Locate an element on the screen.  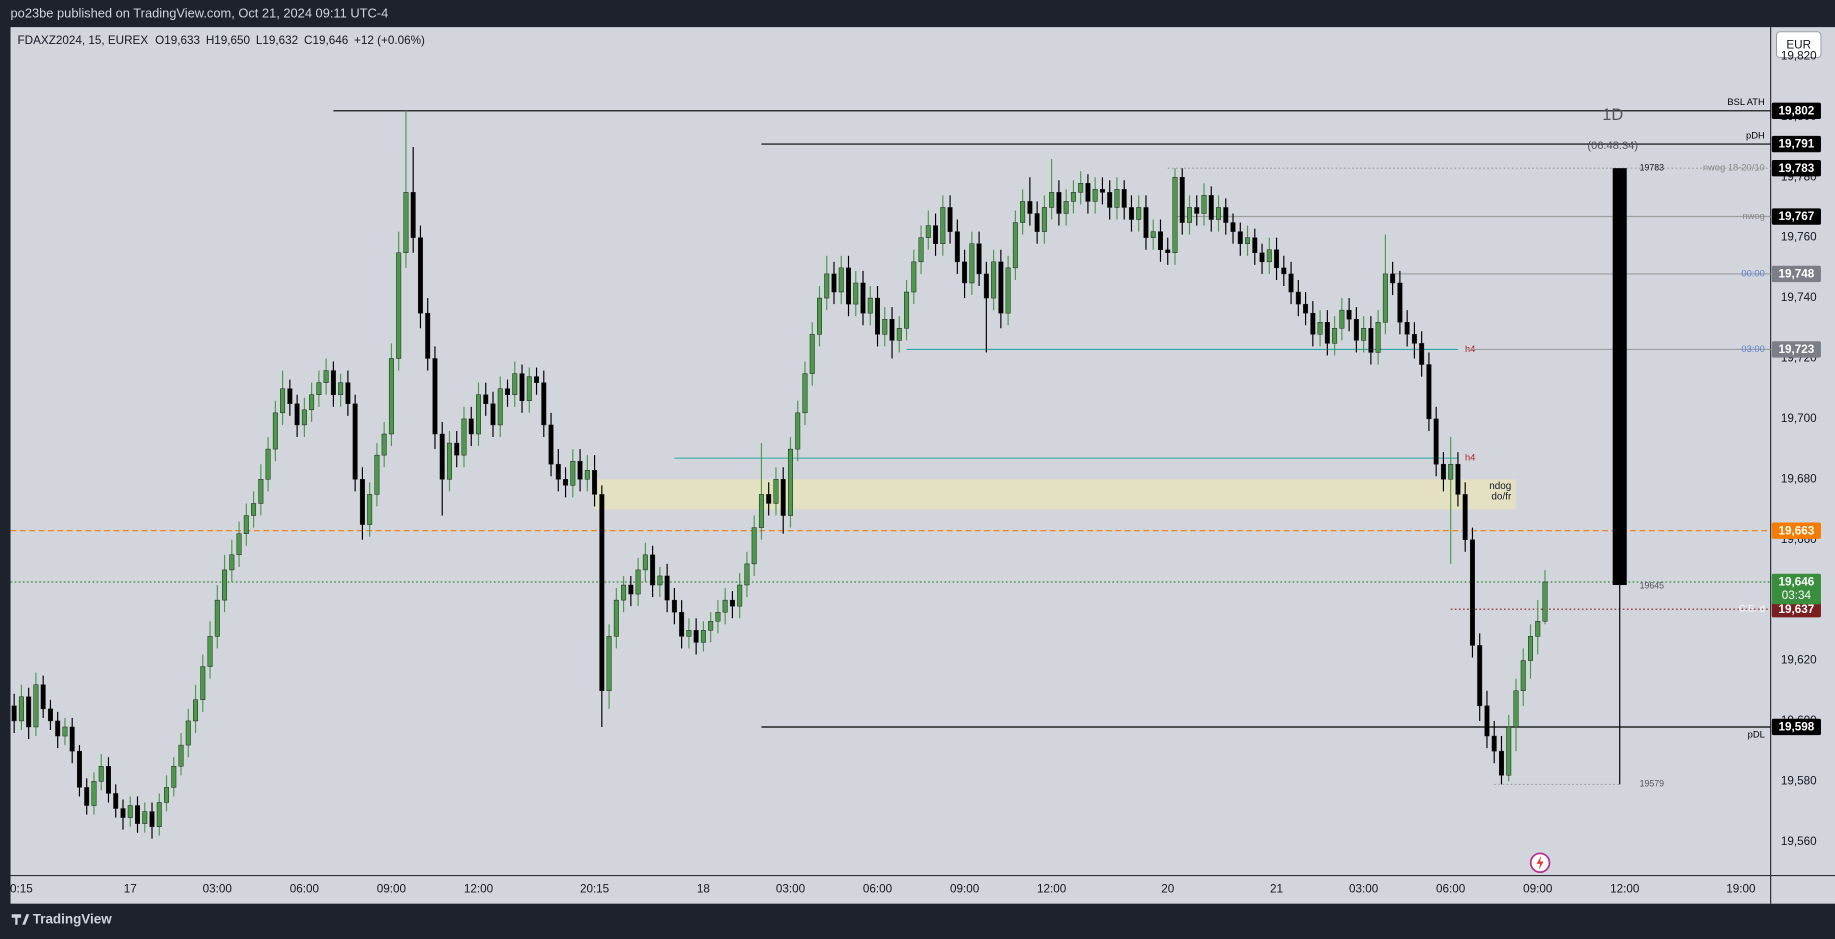
price-tag is located at coordinates (1796, 589).